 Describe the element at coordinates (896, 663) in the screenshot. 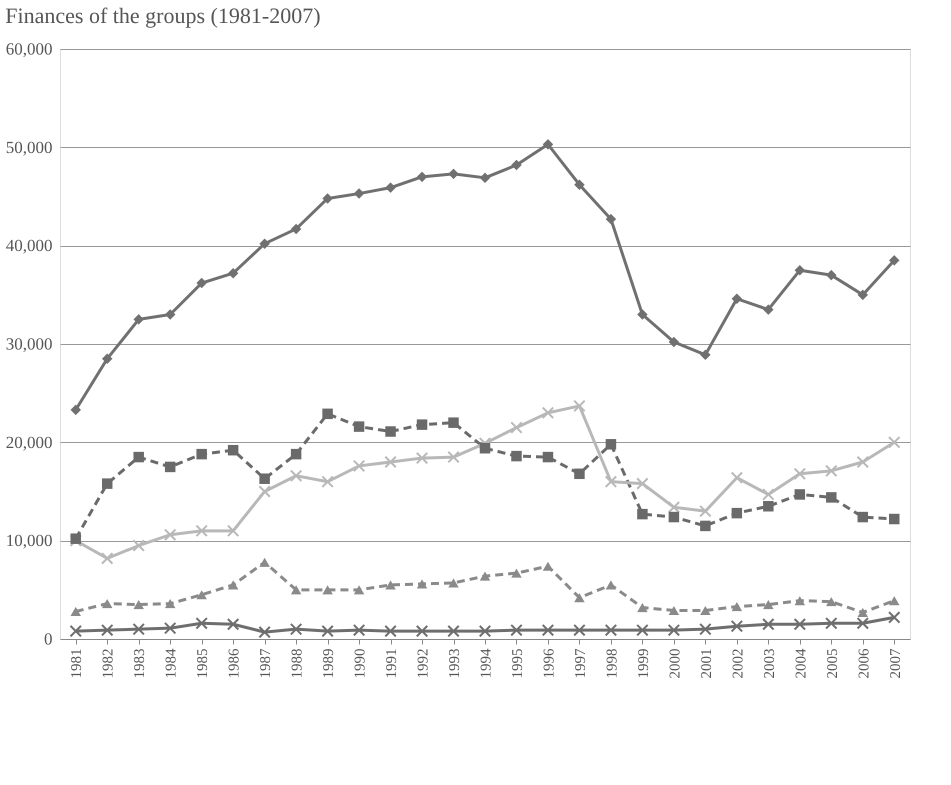

I see `x-tick-label: 2007` at that location.